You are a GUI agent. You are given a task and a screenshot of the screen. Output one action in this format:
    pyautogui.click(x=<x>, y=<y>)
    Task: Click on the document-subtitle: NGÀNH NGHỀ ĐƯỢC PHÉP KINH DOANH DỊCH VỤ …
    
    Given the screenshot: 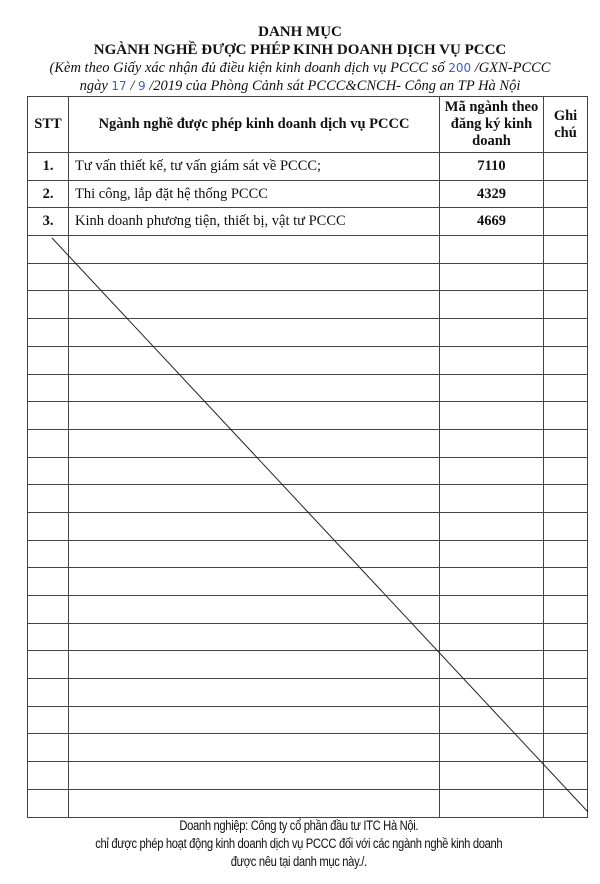 What is the action you would take?
    pyautogui.click(x=300, y=50)
    